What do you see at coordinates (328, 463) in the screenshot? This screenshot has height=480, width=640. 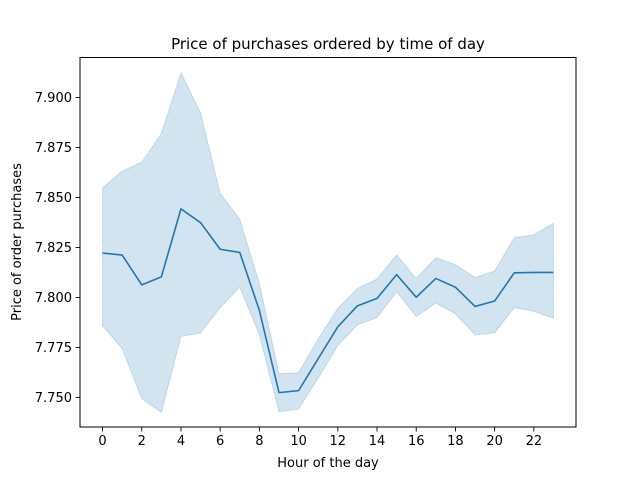 I see `x-axis-label: Hour of the day` at bounding box center [328, 463].